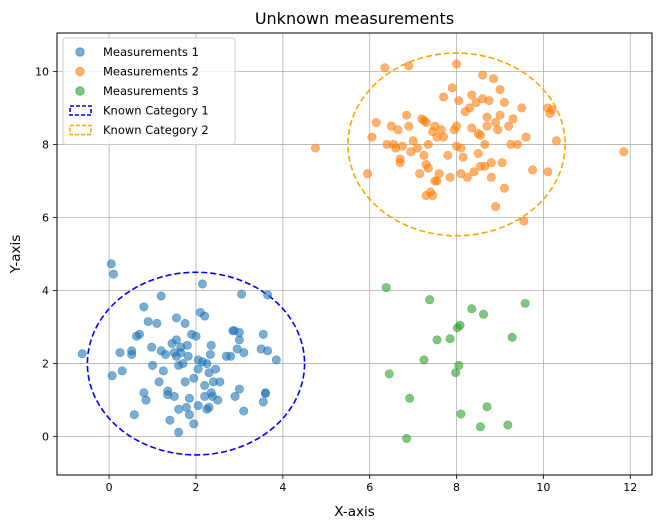  Describe the element at coordinates (45, 437) in the screenshot. I see `y-tick-label: 0` at that location.